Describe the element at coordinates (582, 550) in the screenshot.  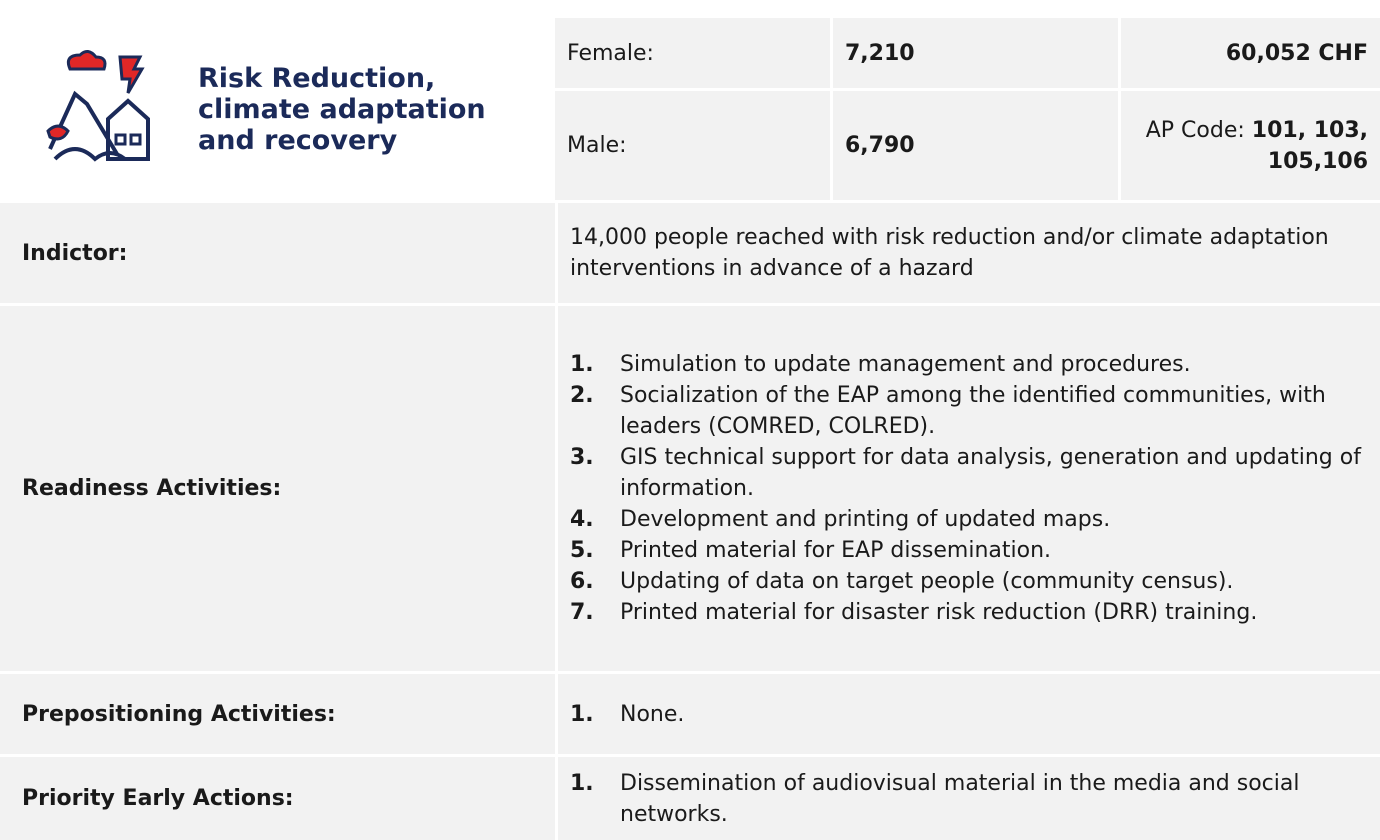
I see `item-number: 5.` at that location.